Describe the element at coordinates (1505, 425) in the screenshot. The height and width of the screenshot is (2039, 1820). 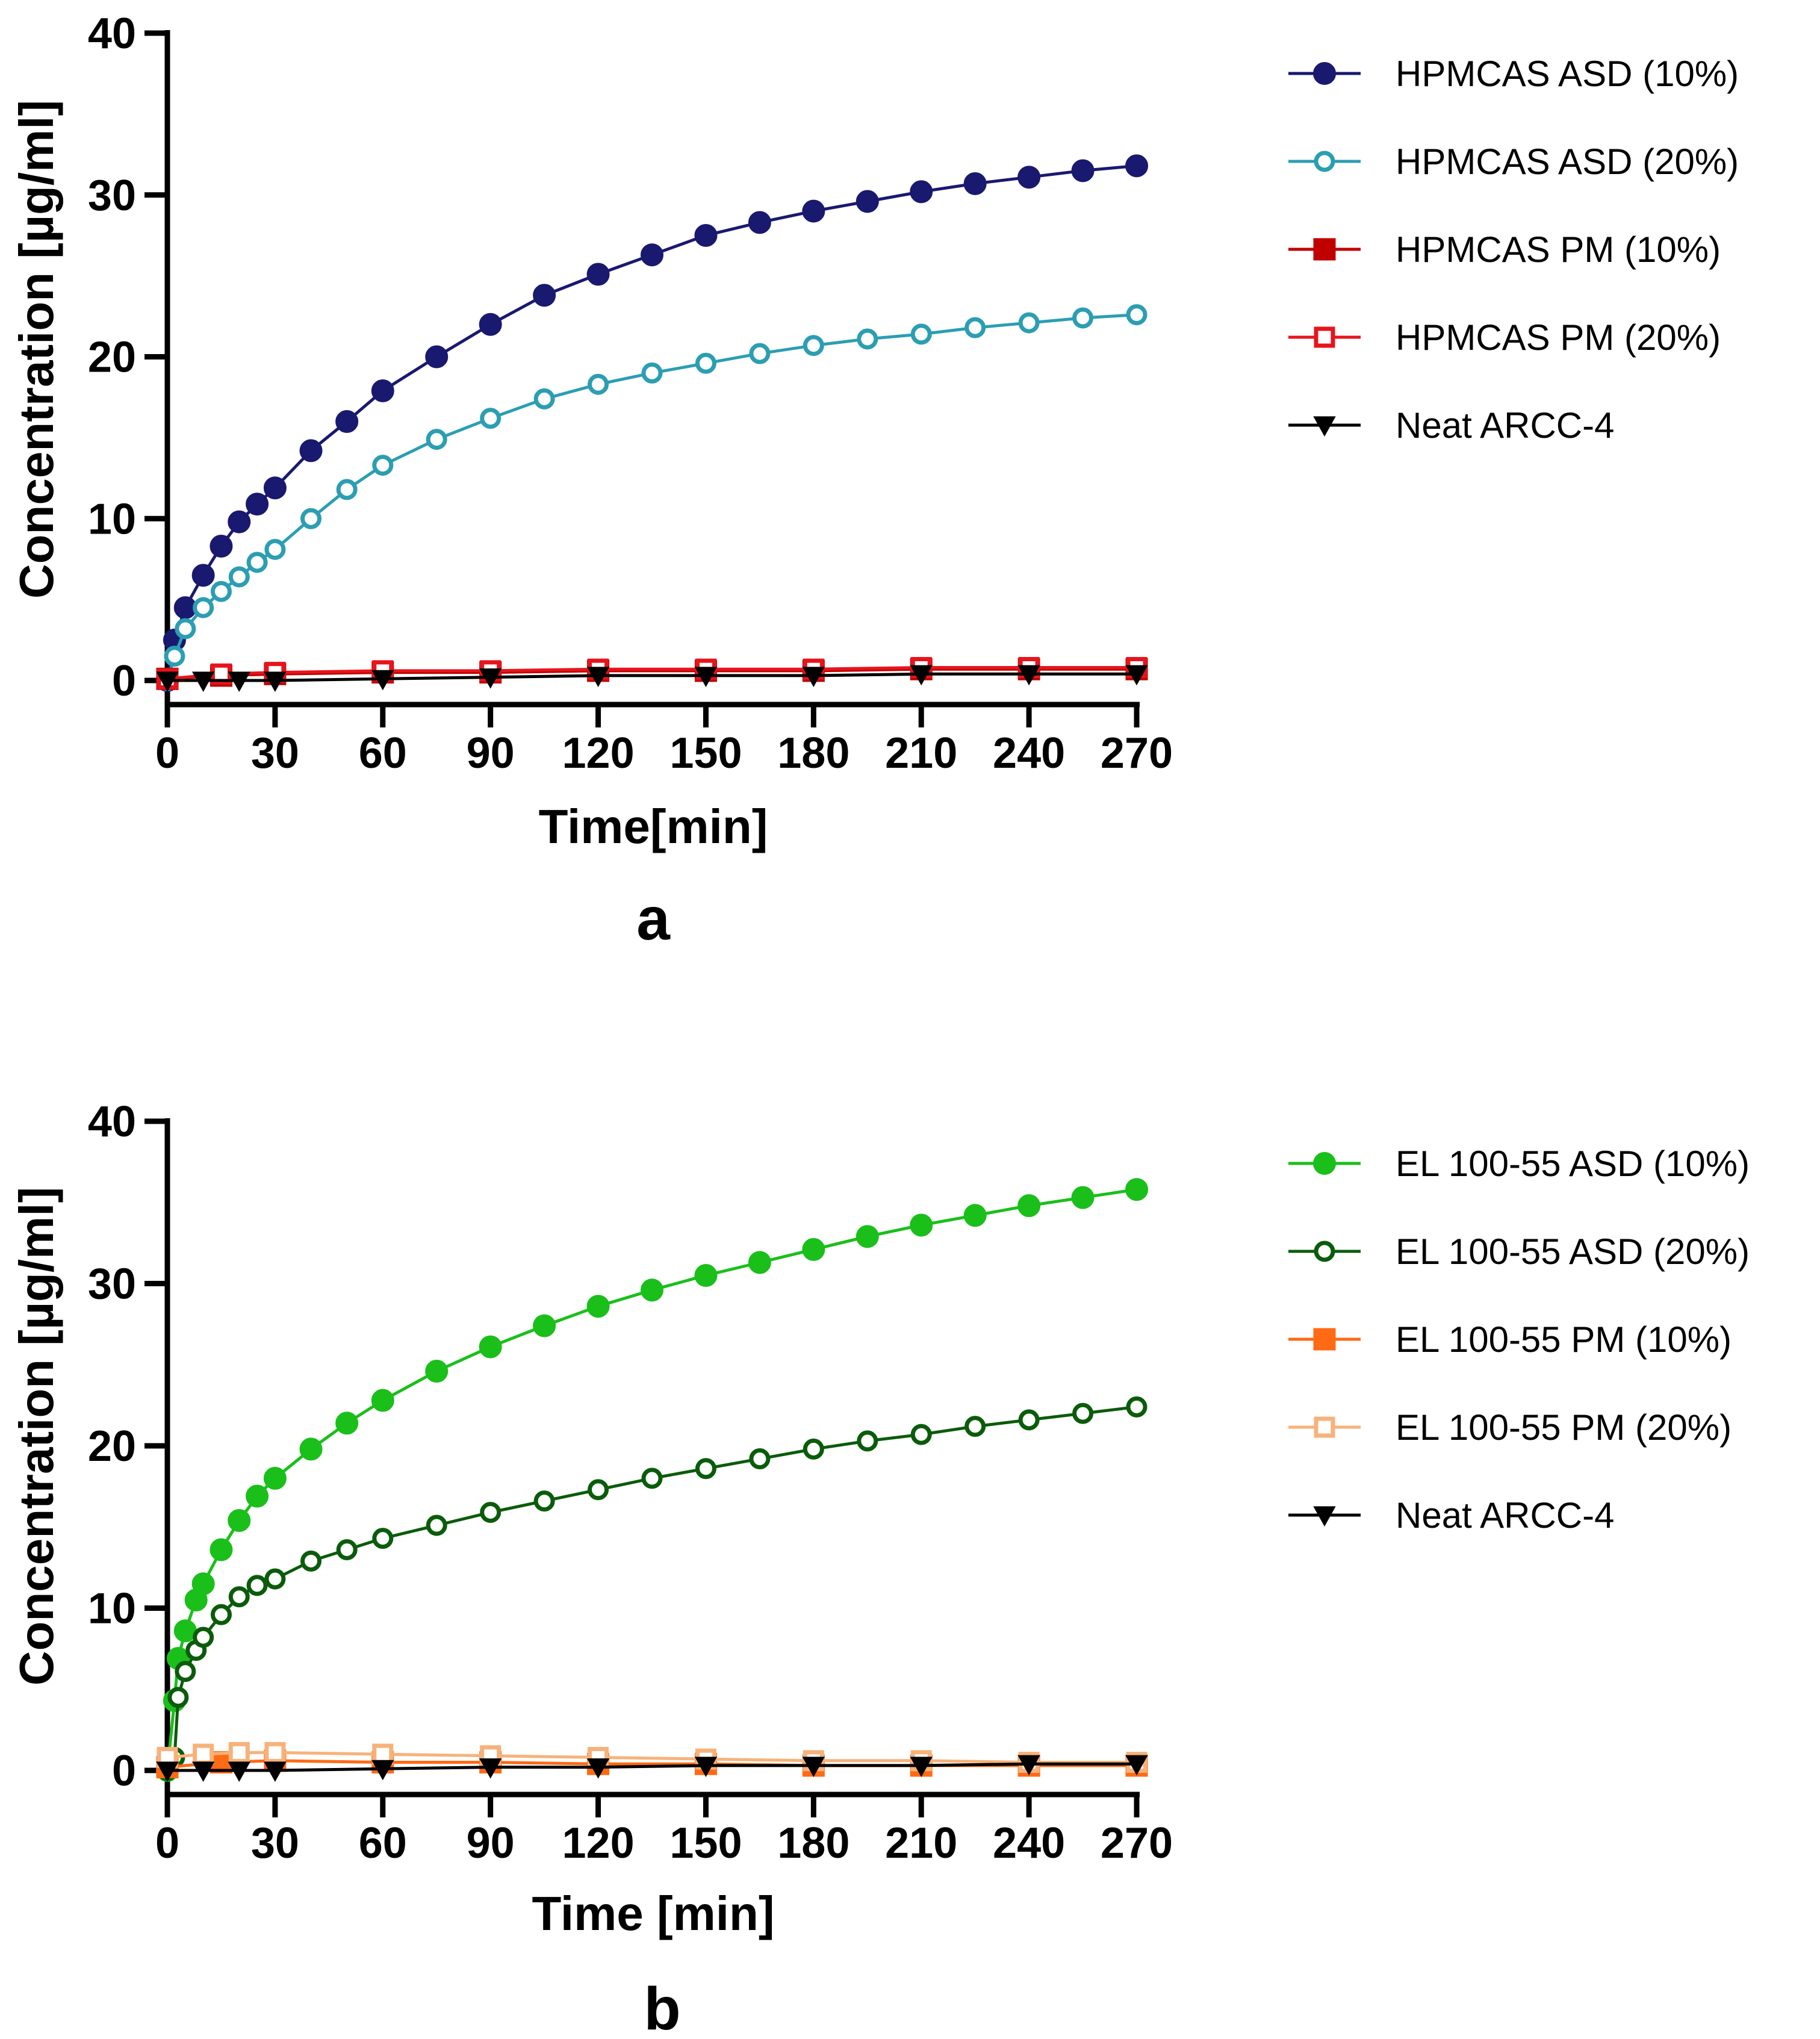
I see `legend-label: Neat ARCC-4` at that location.